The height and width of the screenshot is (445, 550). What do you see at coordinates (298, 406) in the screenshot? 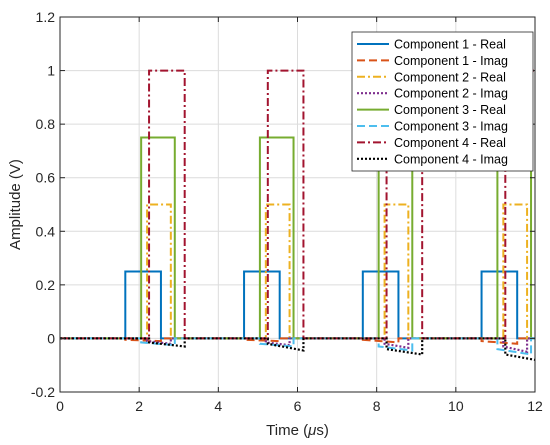
I see `x-tick-label: 6` at bounding box center [298, 406].